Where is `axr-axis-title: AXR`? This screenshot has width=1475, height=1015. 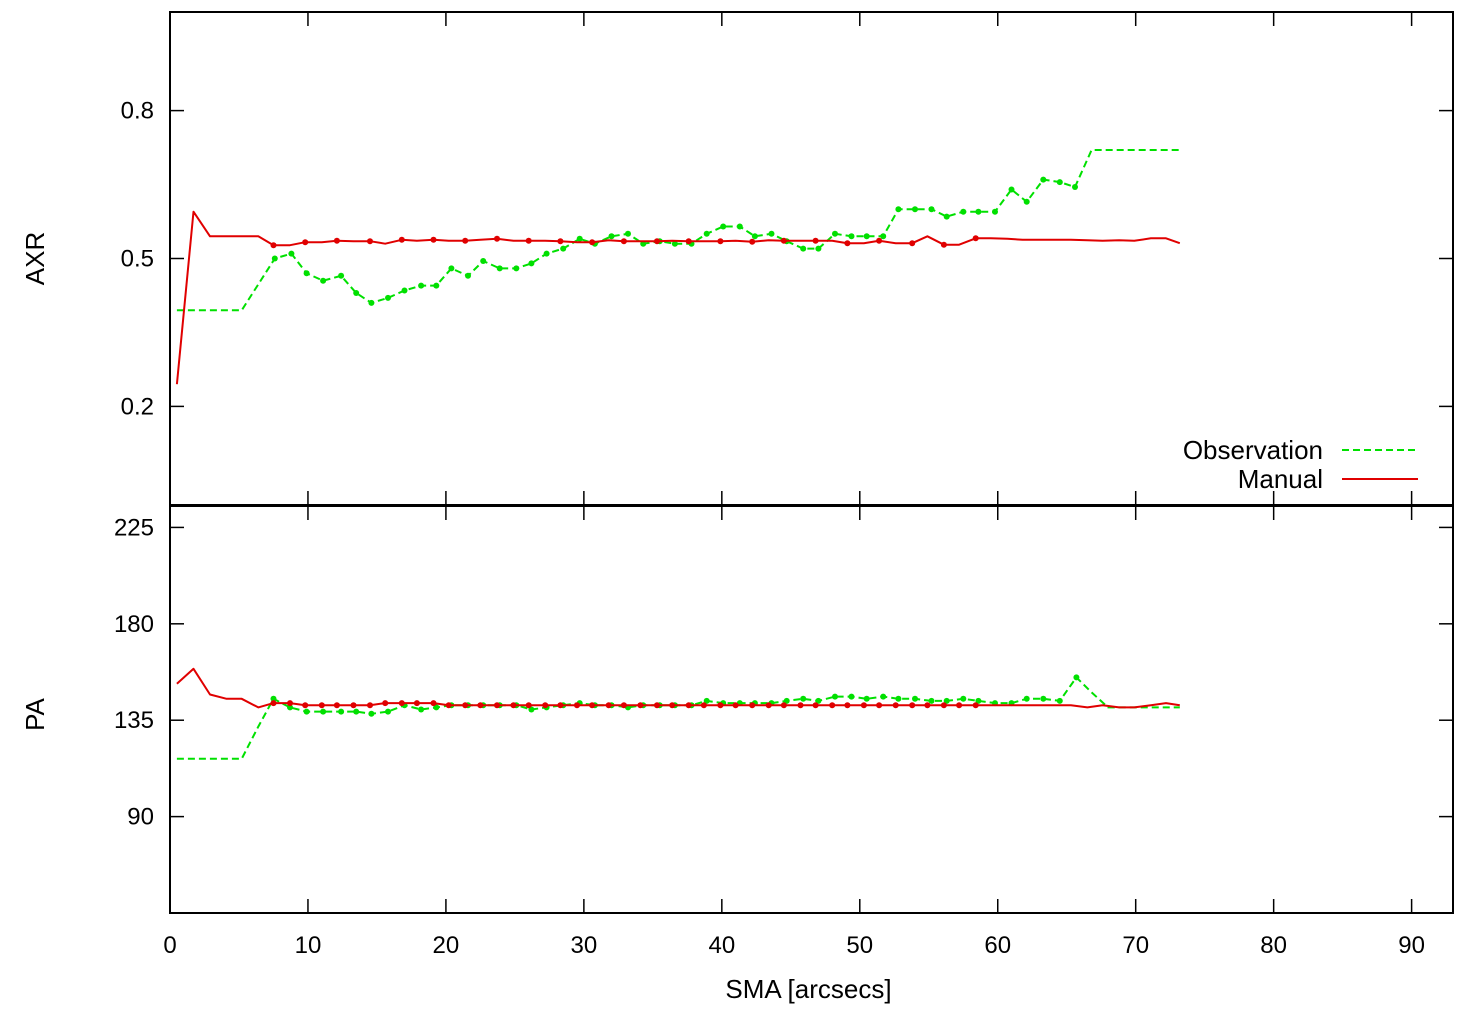 axr-axis-title: AXR is located at coordinates (35, 258).